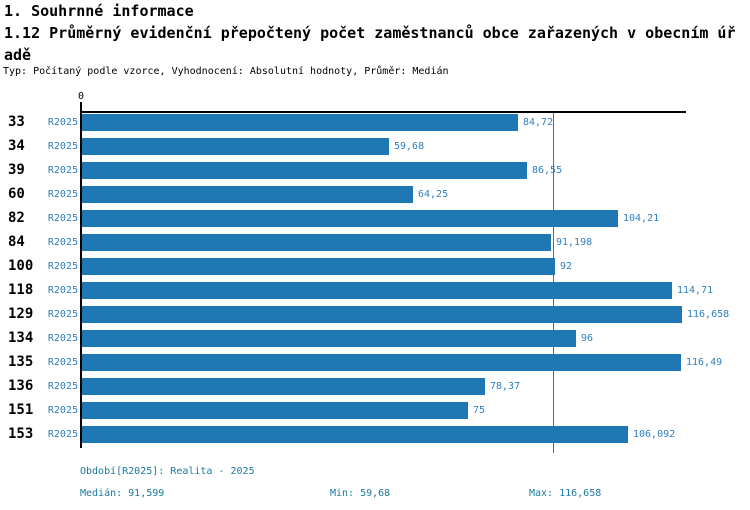  I want to click on bar-value-label: 86,55, so click(547, 170).